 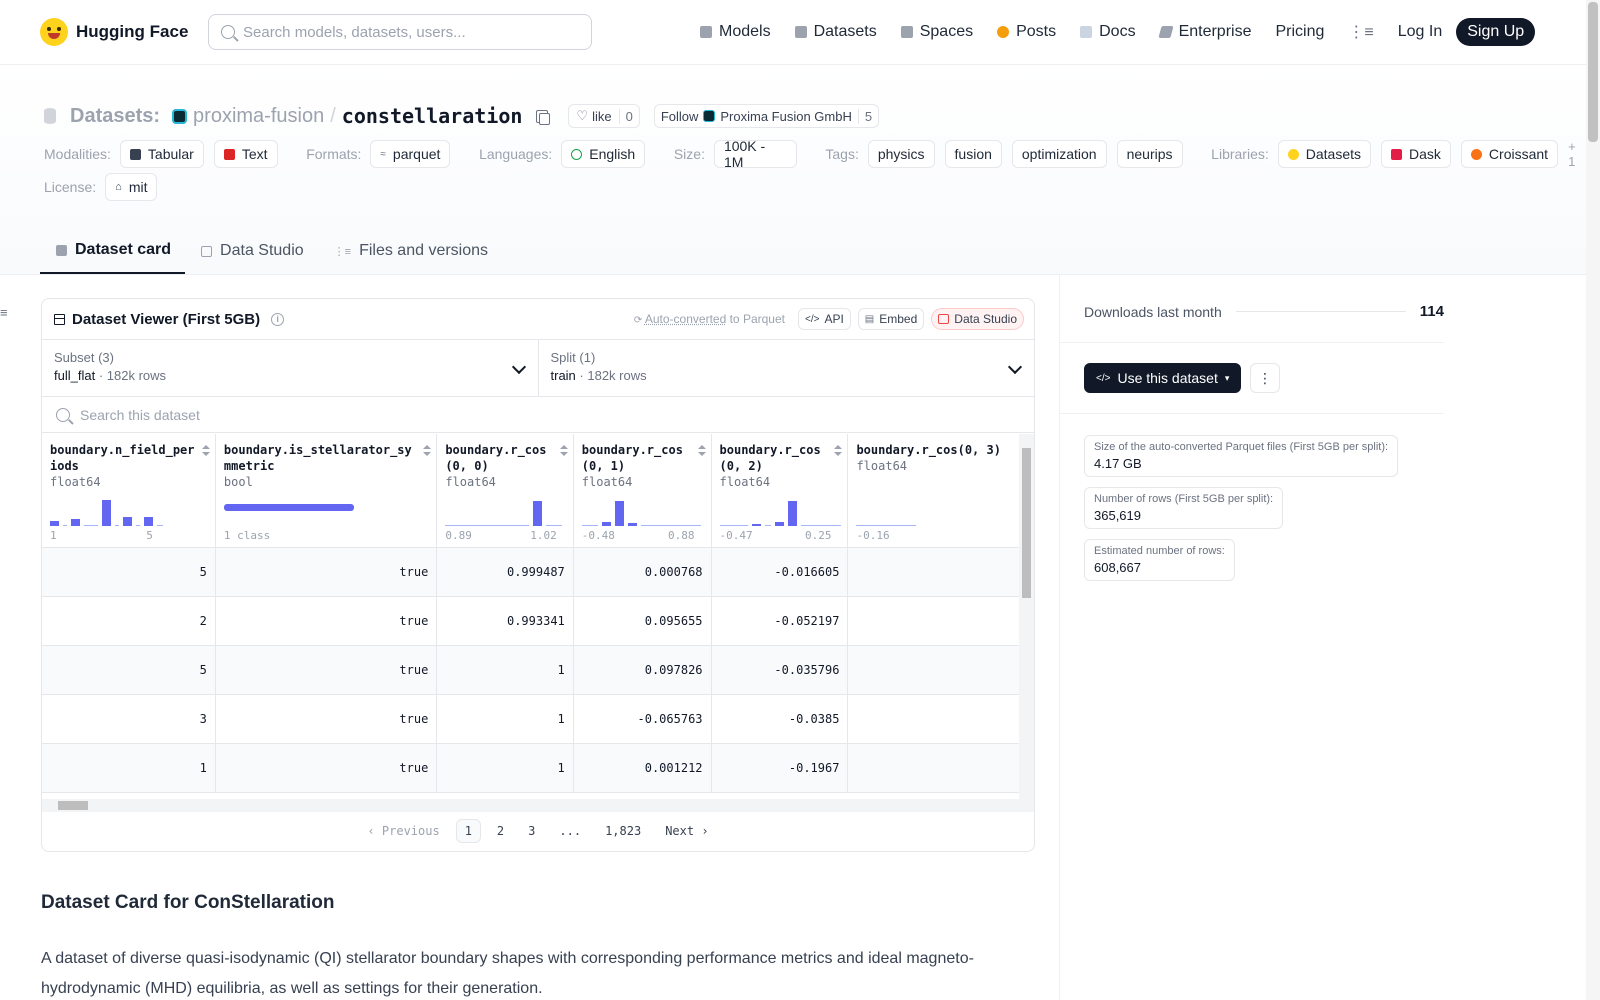 I want to click on api-button: </> API, so click(x=824, y=319).